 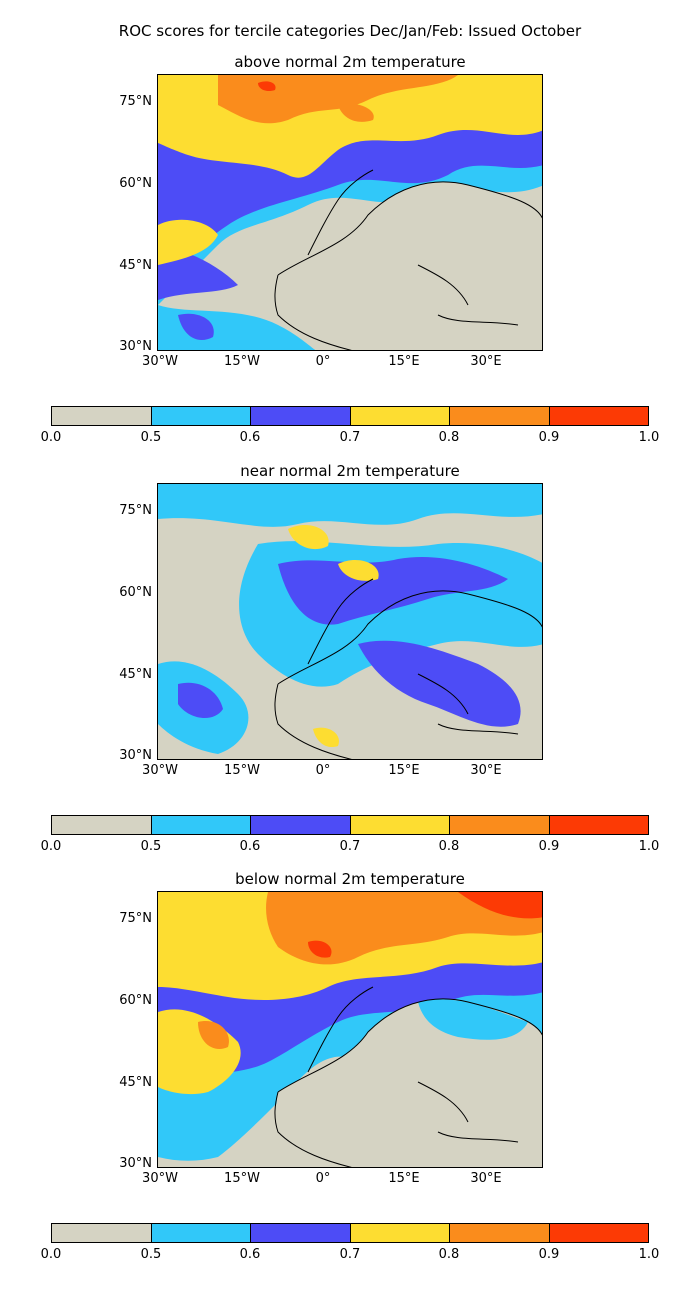 I want to click on panel-title-near-normal: near normal 2m temperature, so click(x=350, y=471).